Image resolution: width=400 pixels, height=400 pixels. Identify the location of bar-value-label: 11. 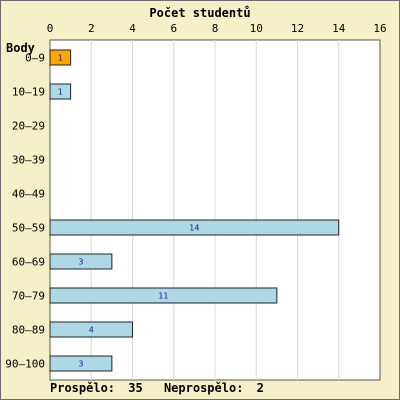
(163, 296).